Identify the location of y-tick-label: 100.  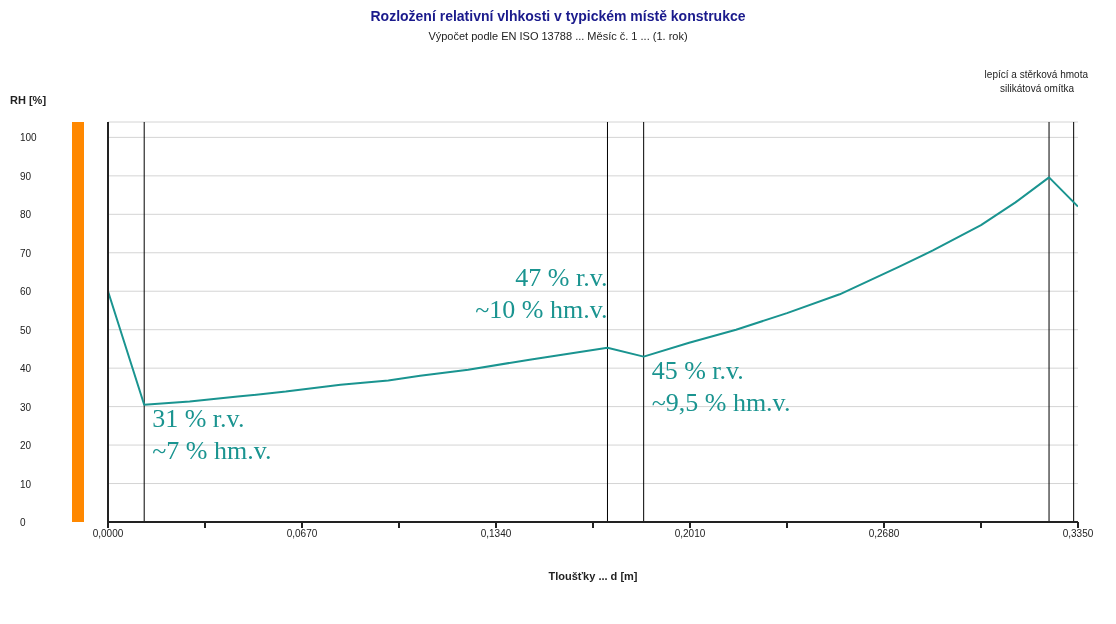
(29, 138).